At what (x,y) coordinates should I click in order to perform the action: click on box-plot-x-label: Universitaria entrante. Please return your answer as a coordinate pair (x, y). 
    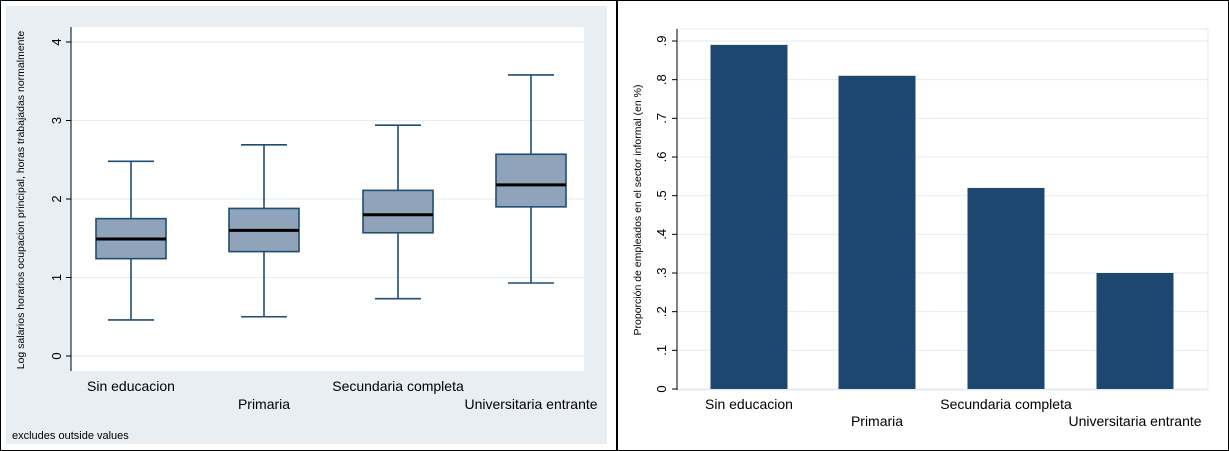
    Looking at the image, I should click on (530, 404).